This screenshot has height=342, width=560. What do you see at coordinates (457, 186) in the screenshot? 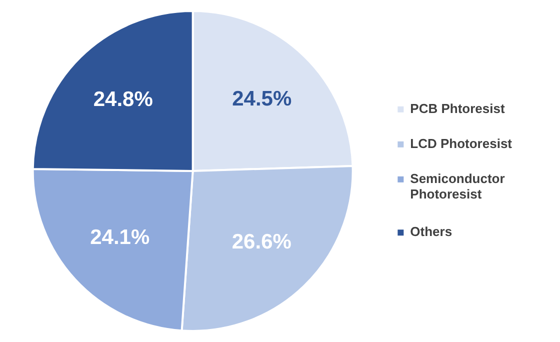
I see `legend-label: Semiconductor Photoresist` at bounding box center [457, 186].